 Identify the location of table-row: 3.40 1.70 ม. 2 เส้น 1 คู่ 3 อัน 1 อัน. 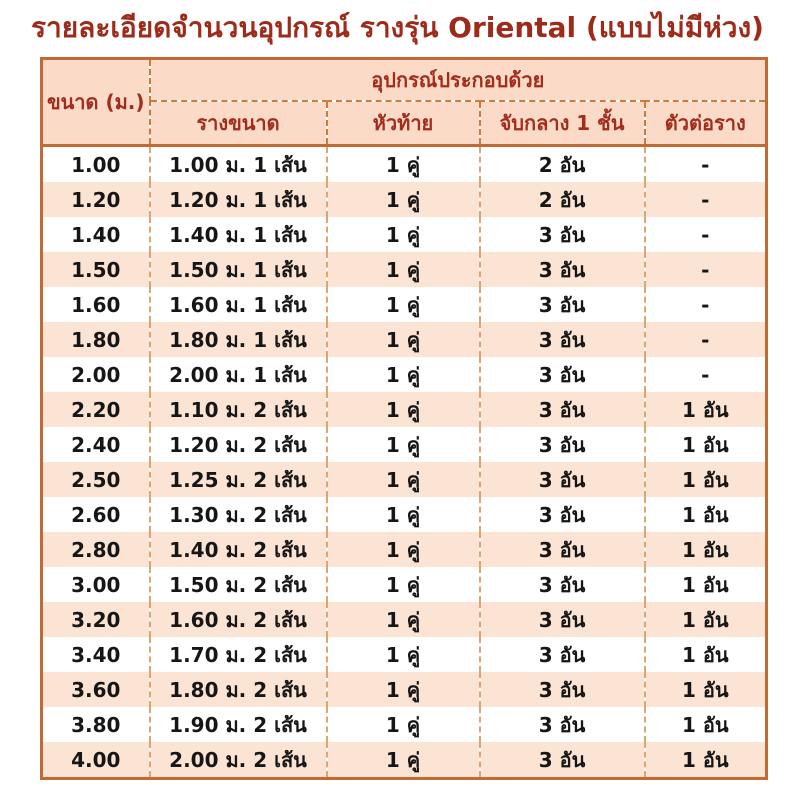
(404, 654).